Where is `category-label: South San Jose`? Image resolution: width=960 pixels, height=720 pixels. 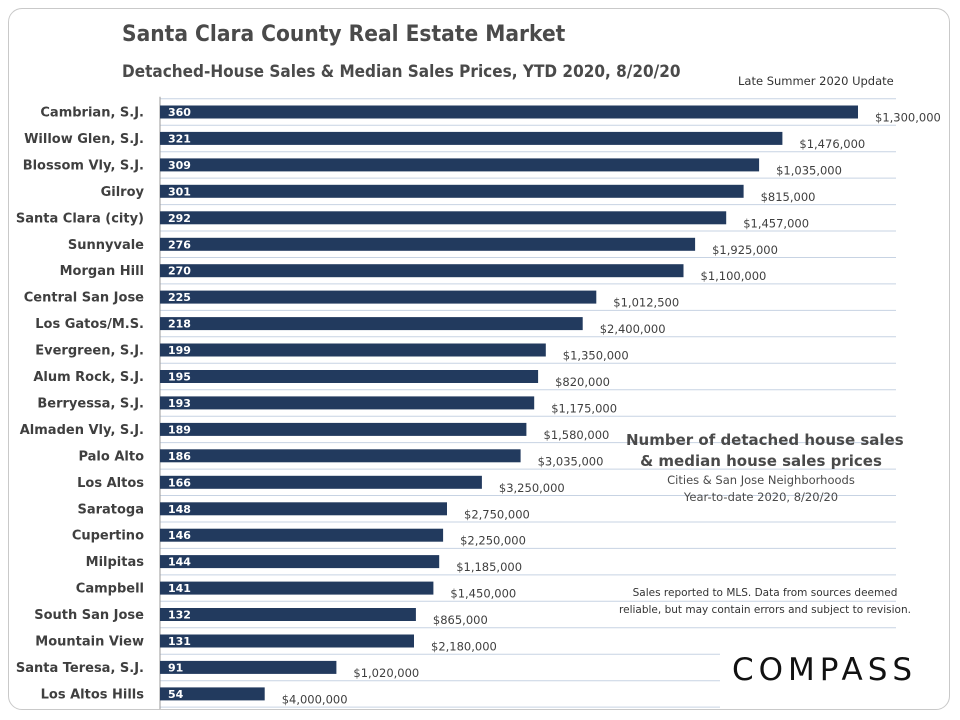
category-label: South San Jose is located at coordinates (89, 615).